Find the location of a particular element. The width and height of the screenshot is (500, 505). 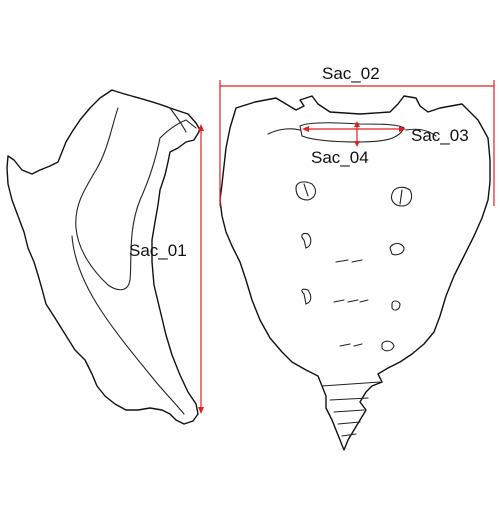

foramen-3-right is located at coordinates (396, 305).